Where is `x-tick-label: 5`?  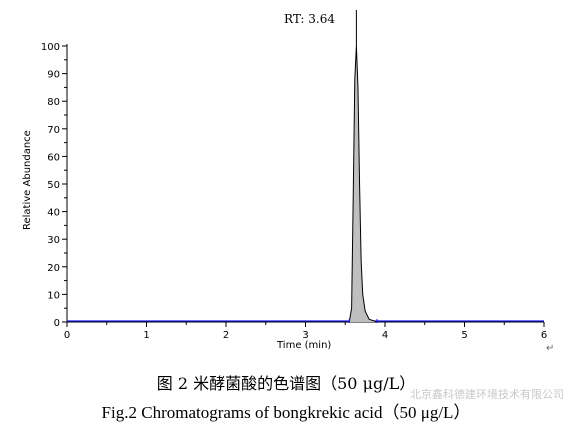
x-tick-label: 5 is located at coordinates (464, 335).